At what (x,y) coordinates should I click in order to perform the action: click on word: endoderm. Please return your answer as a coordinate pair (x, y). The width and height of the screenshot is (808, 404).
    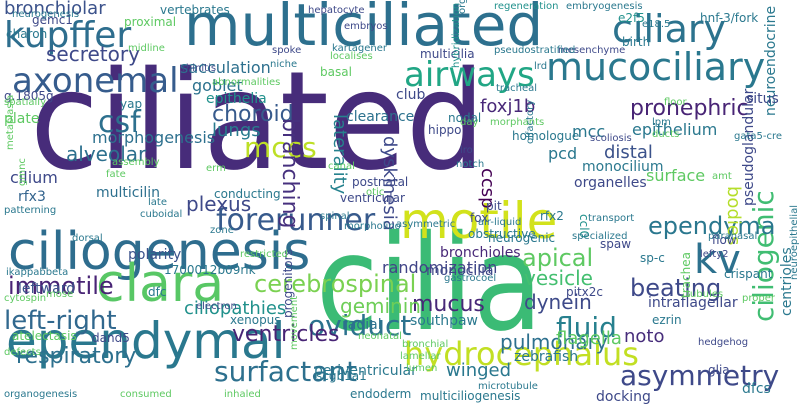
    Looking at the image, I should click on (381, 394).